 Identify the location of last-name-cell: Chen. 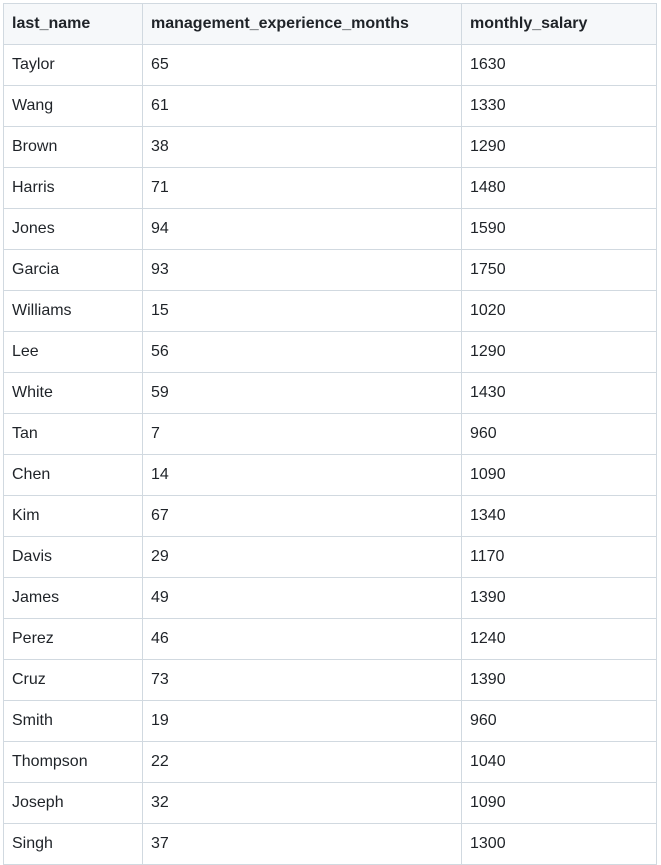
(73, 475).